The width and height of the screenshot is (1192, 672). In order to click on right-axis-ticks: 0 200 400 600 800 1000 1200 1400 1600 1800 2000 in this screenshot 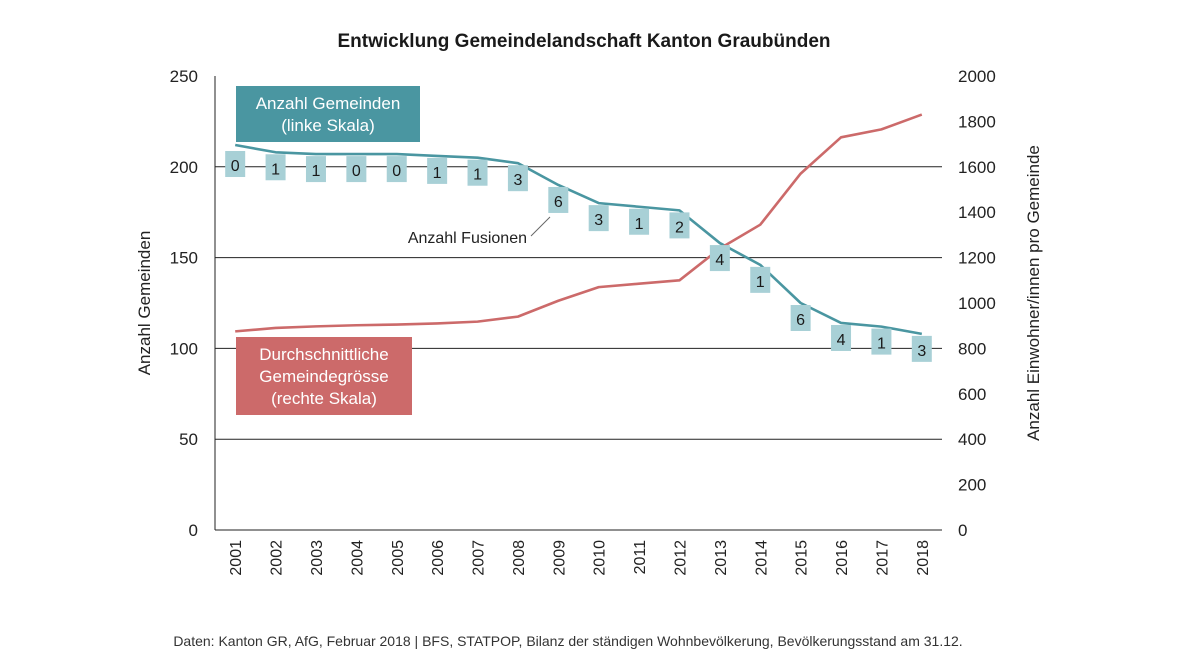, I will do `click(977, 303)`.